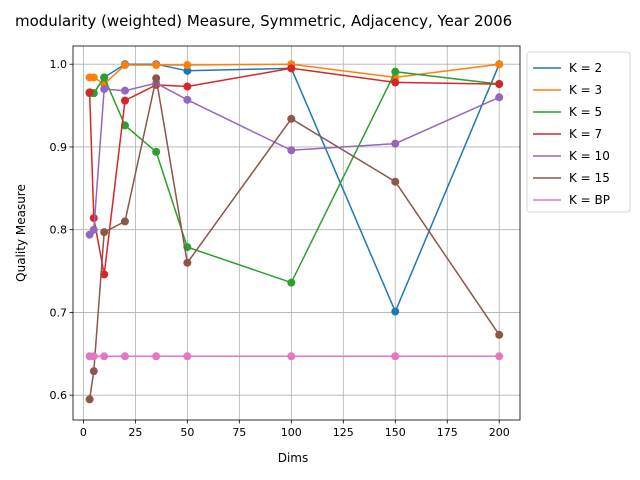 The image size is (640, 480). What do you see at coordinates (585, 68) in the screenshot?
I see `legend-entry: K = 2` at bounding box center [585, 68].